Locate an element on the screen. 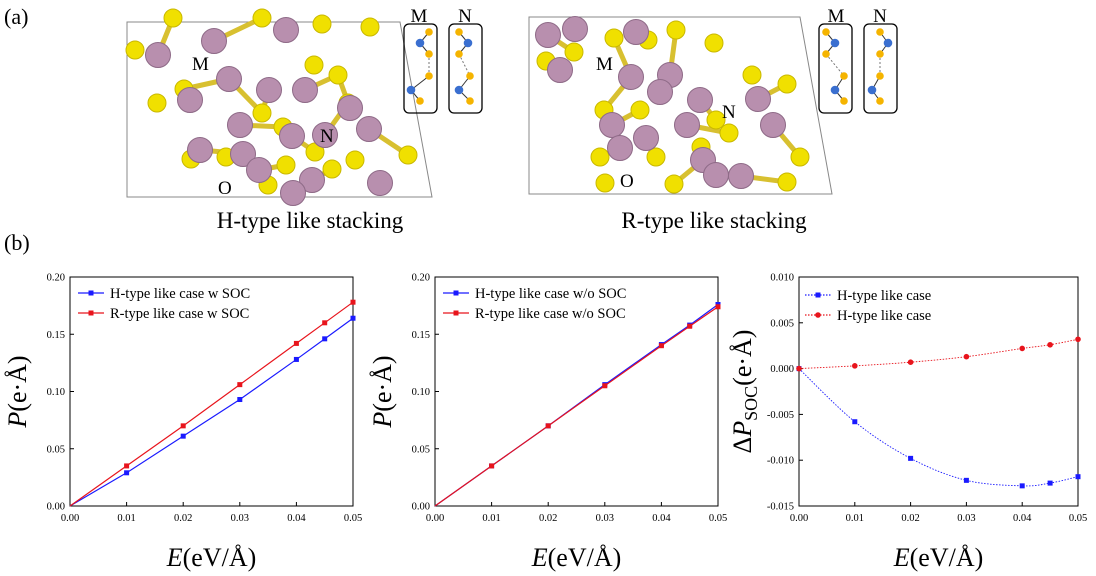  inset-r-m-link is located at coordinates (835, 65).